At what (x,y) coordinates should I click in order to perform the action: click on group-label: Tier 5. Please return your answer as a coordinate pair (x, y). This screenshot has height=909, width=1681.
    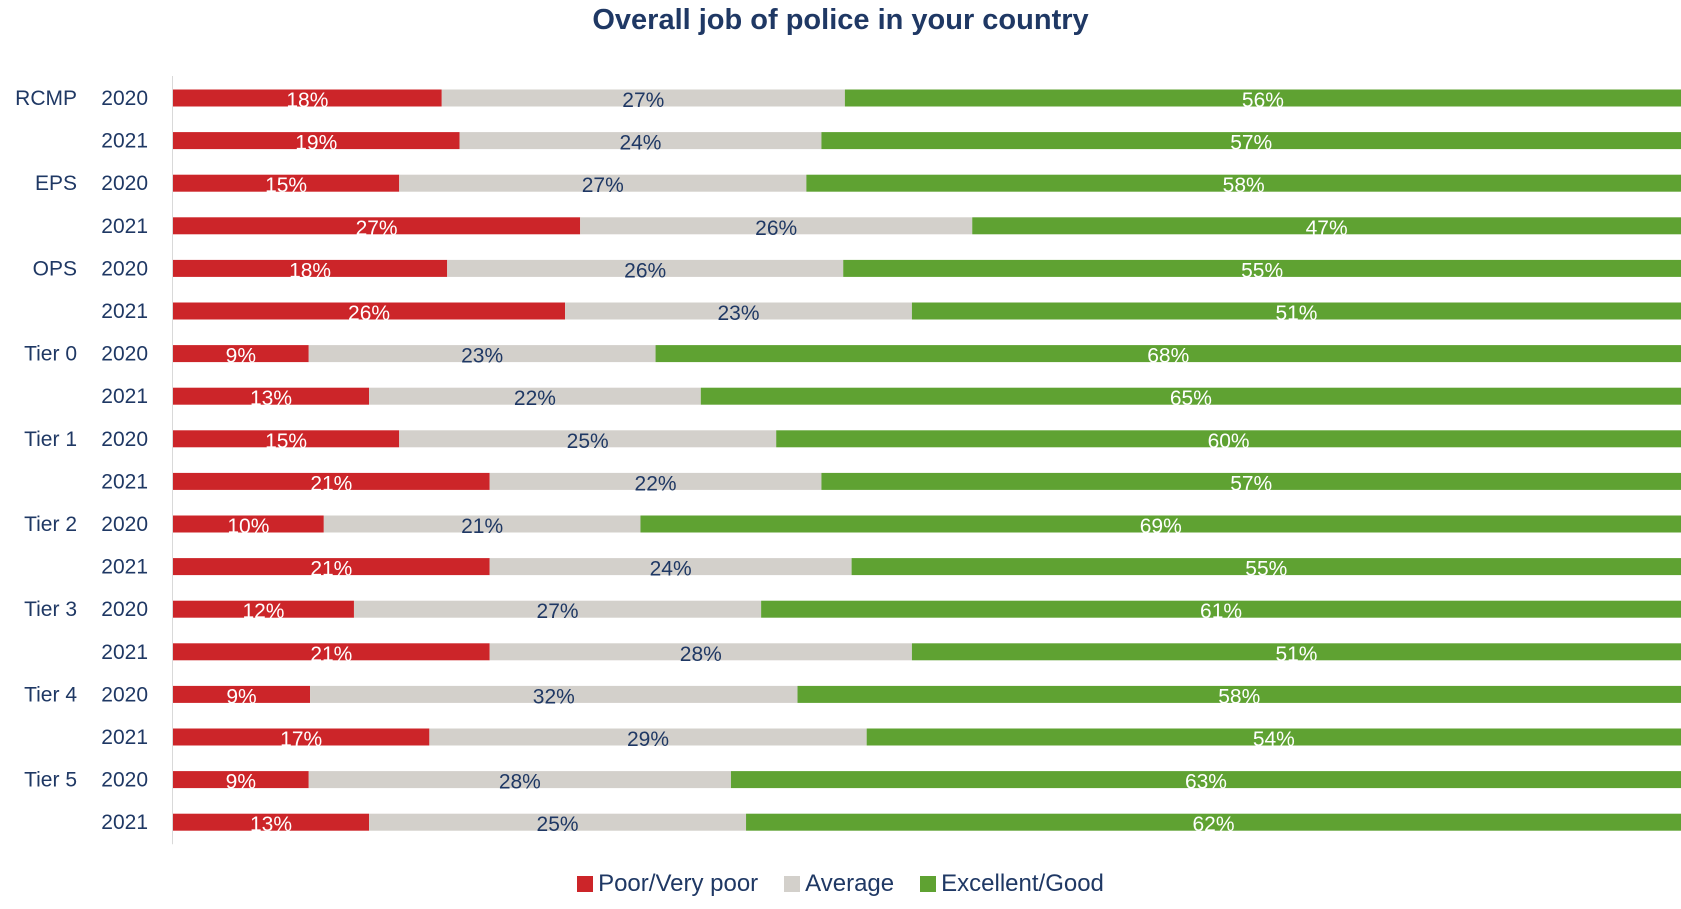
    Looking at the image, I should click on (50, 780).